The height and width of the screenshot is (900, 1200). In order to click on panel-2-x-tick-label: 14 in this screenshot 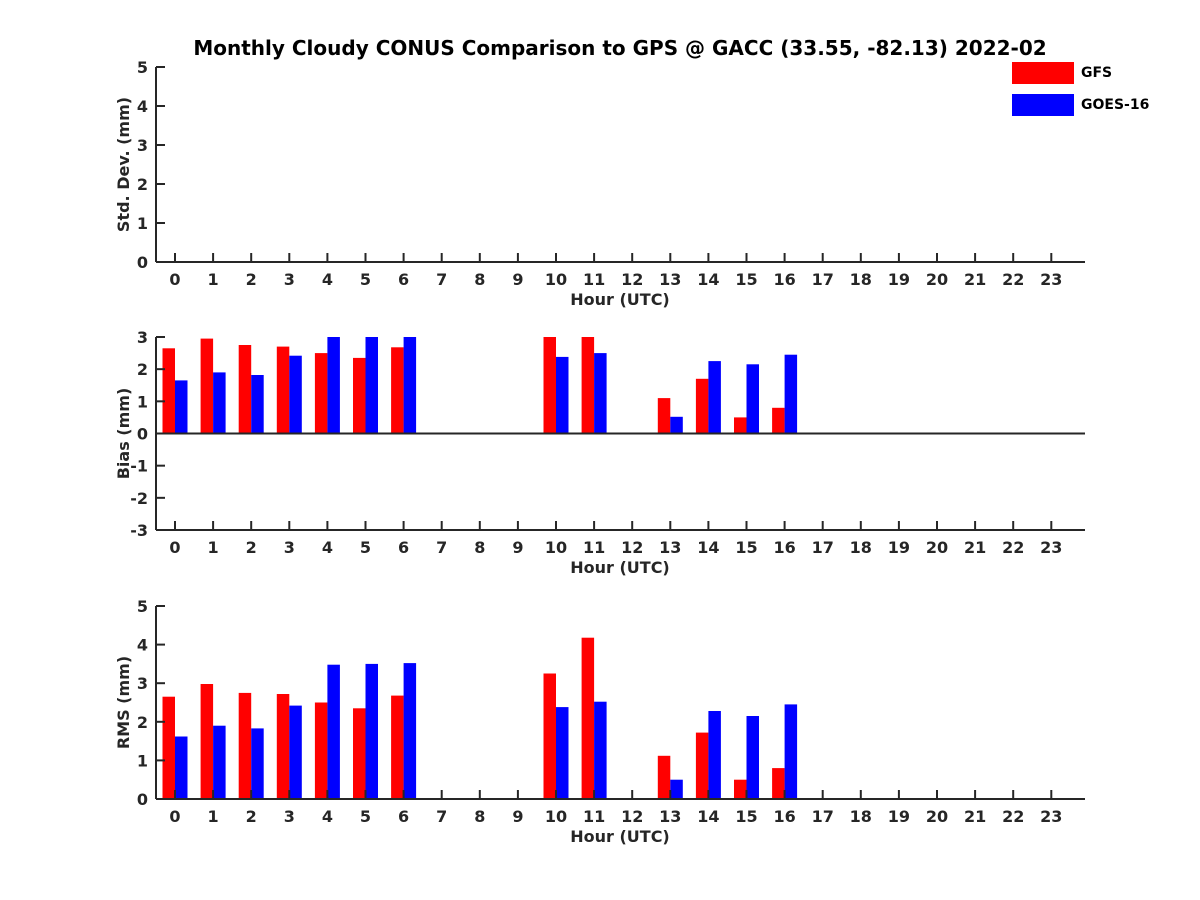, I will do `click(708, 547)`.